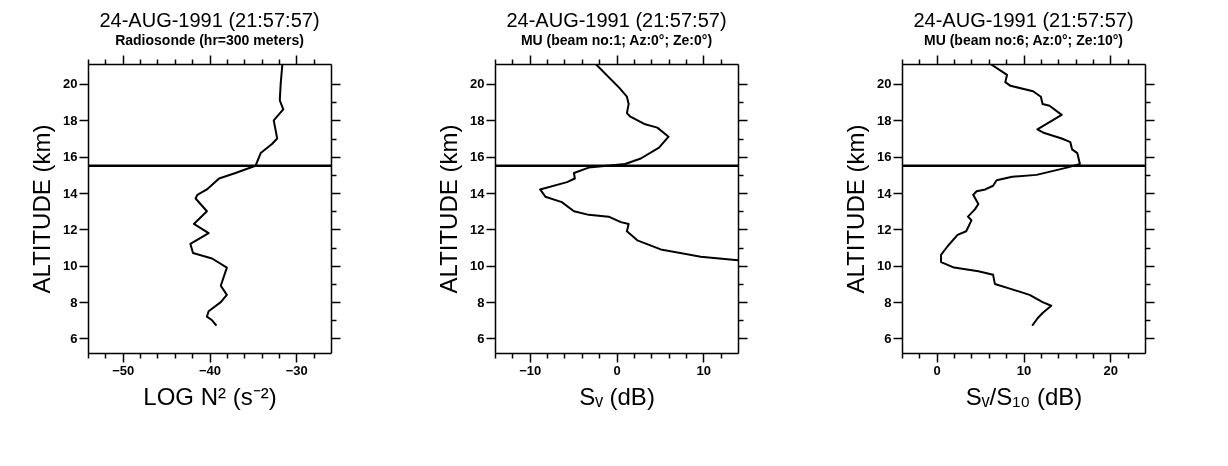 This screenshot has height=466, width=1228. What do you see at coordinates (1023, 40) in the screenshot?
I see `chart-subtitle: MU (beam no:6; Az:0°; Ze:10°)` at bounding box center [1023, 40].